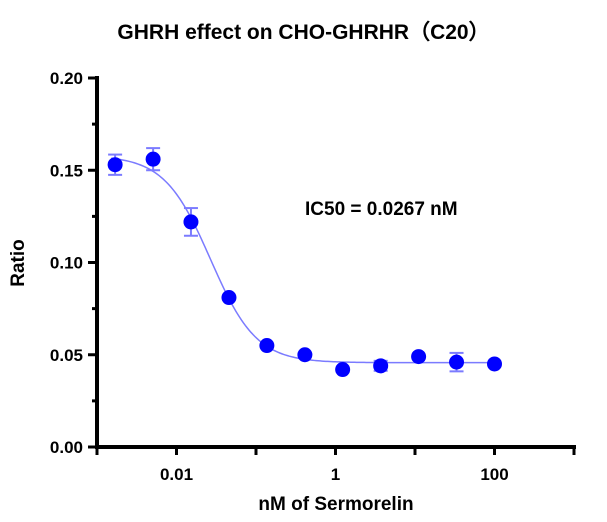  I want to click on x-tick-label: 0.01, so click(176, 474).